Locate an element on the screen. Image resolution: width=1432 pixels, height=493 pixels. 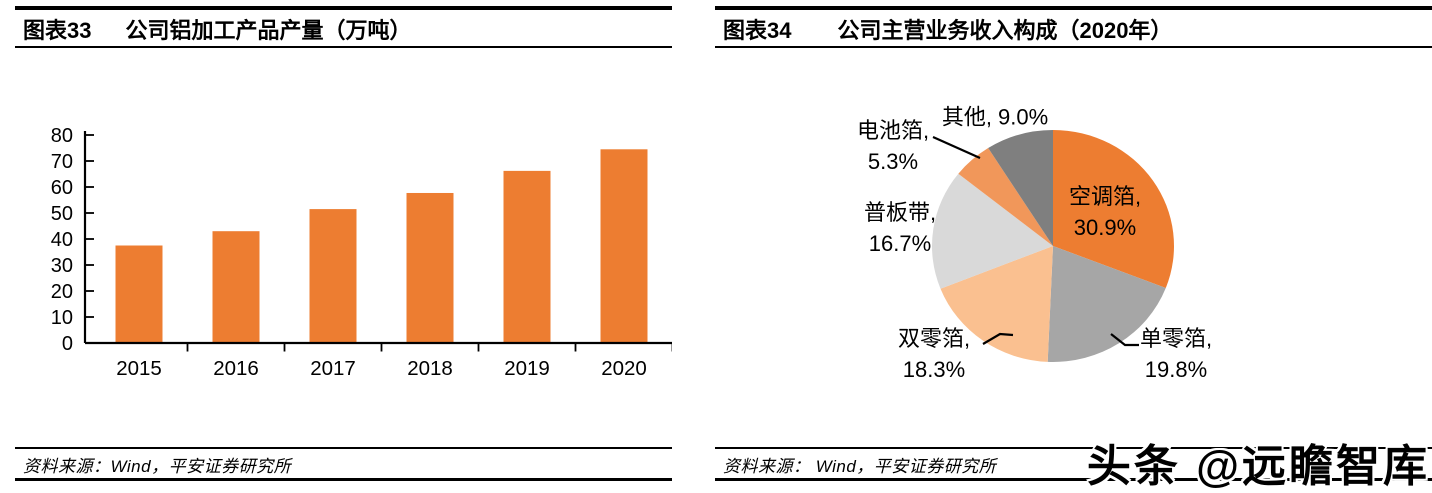
y-tick-label: 60 is located at coordinates (62, 188).